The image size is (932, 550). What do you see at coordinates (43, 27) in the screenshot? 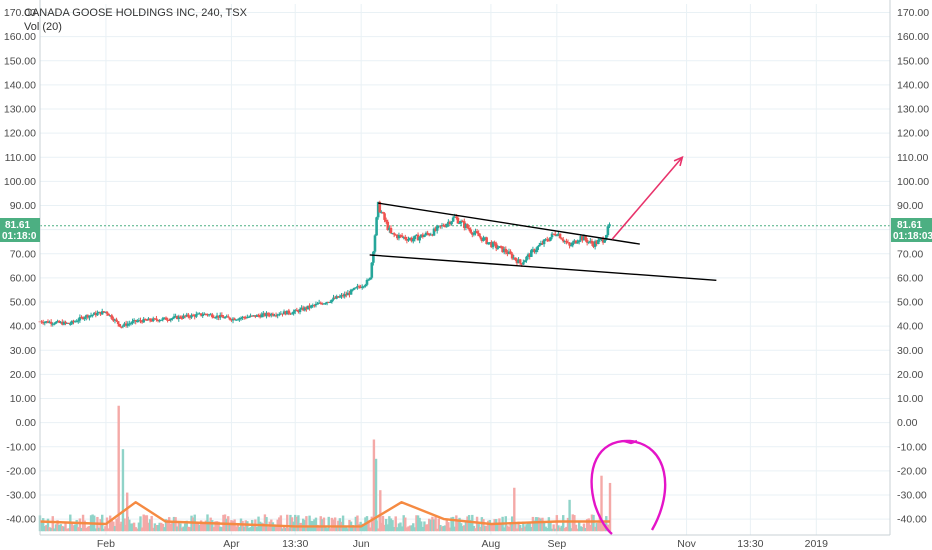
I see `volume-indicator-label: Vol (20)` at bounding box center [43, 27].